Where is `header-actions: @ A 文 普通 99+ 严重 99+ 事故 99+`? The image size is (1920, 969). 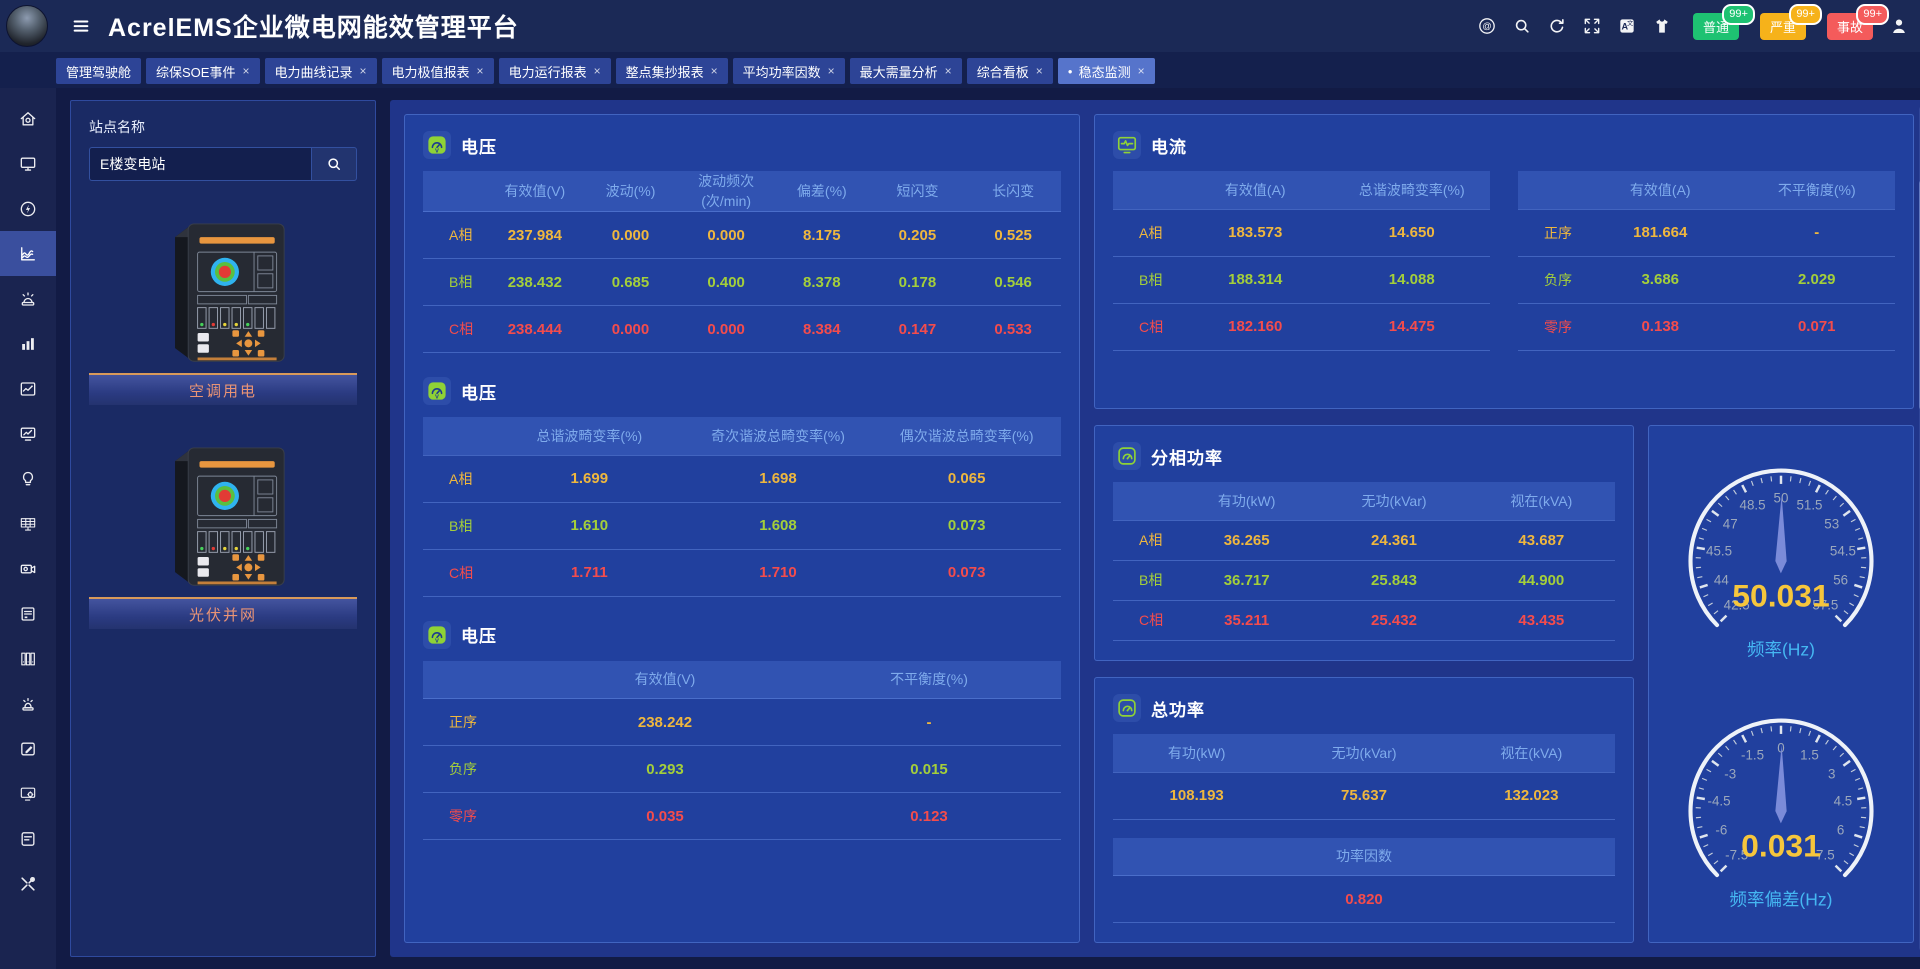 header-actions: @ A 文 普通 99+ 严重 99+ 事故 99+ is located at coordinates (1698, 21).